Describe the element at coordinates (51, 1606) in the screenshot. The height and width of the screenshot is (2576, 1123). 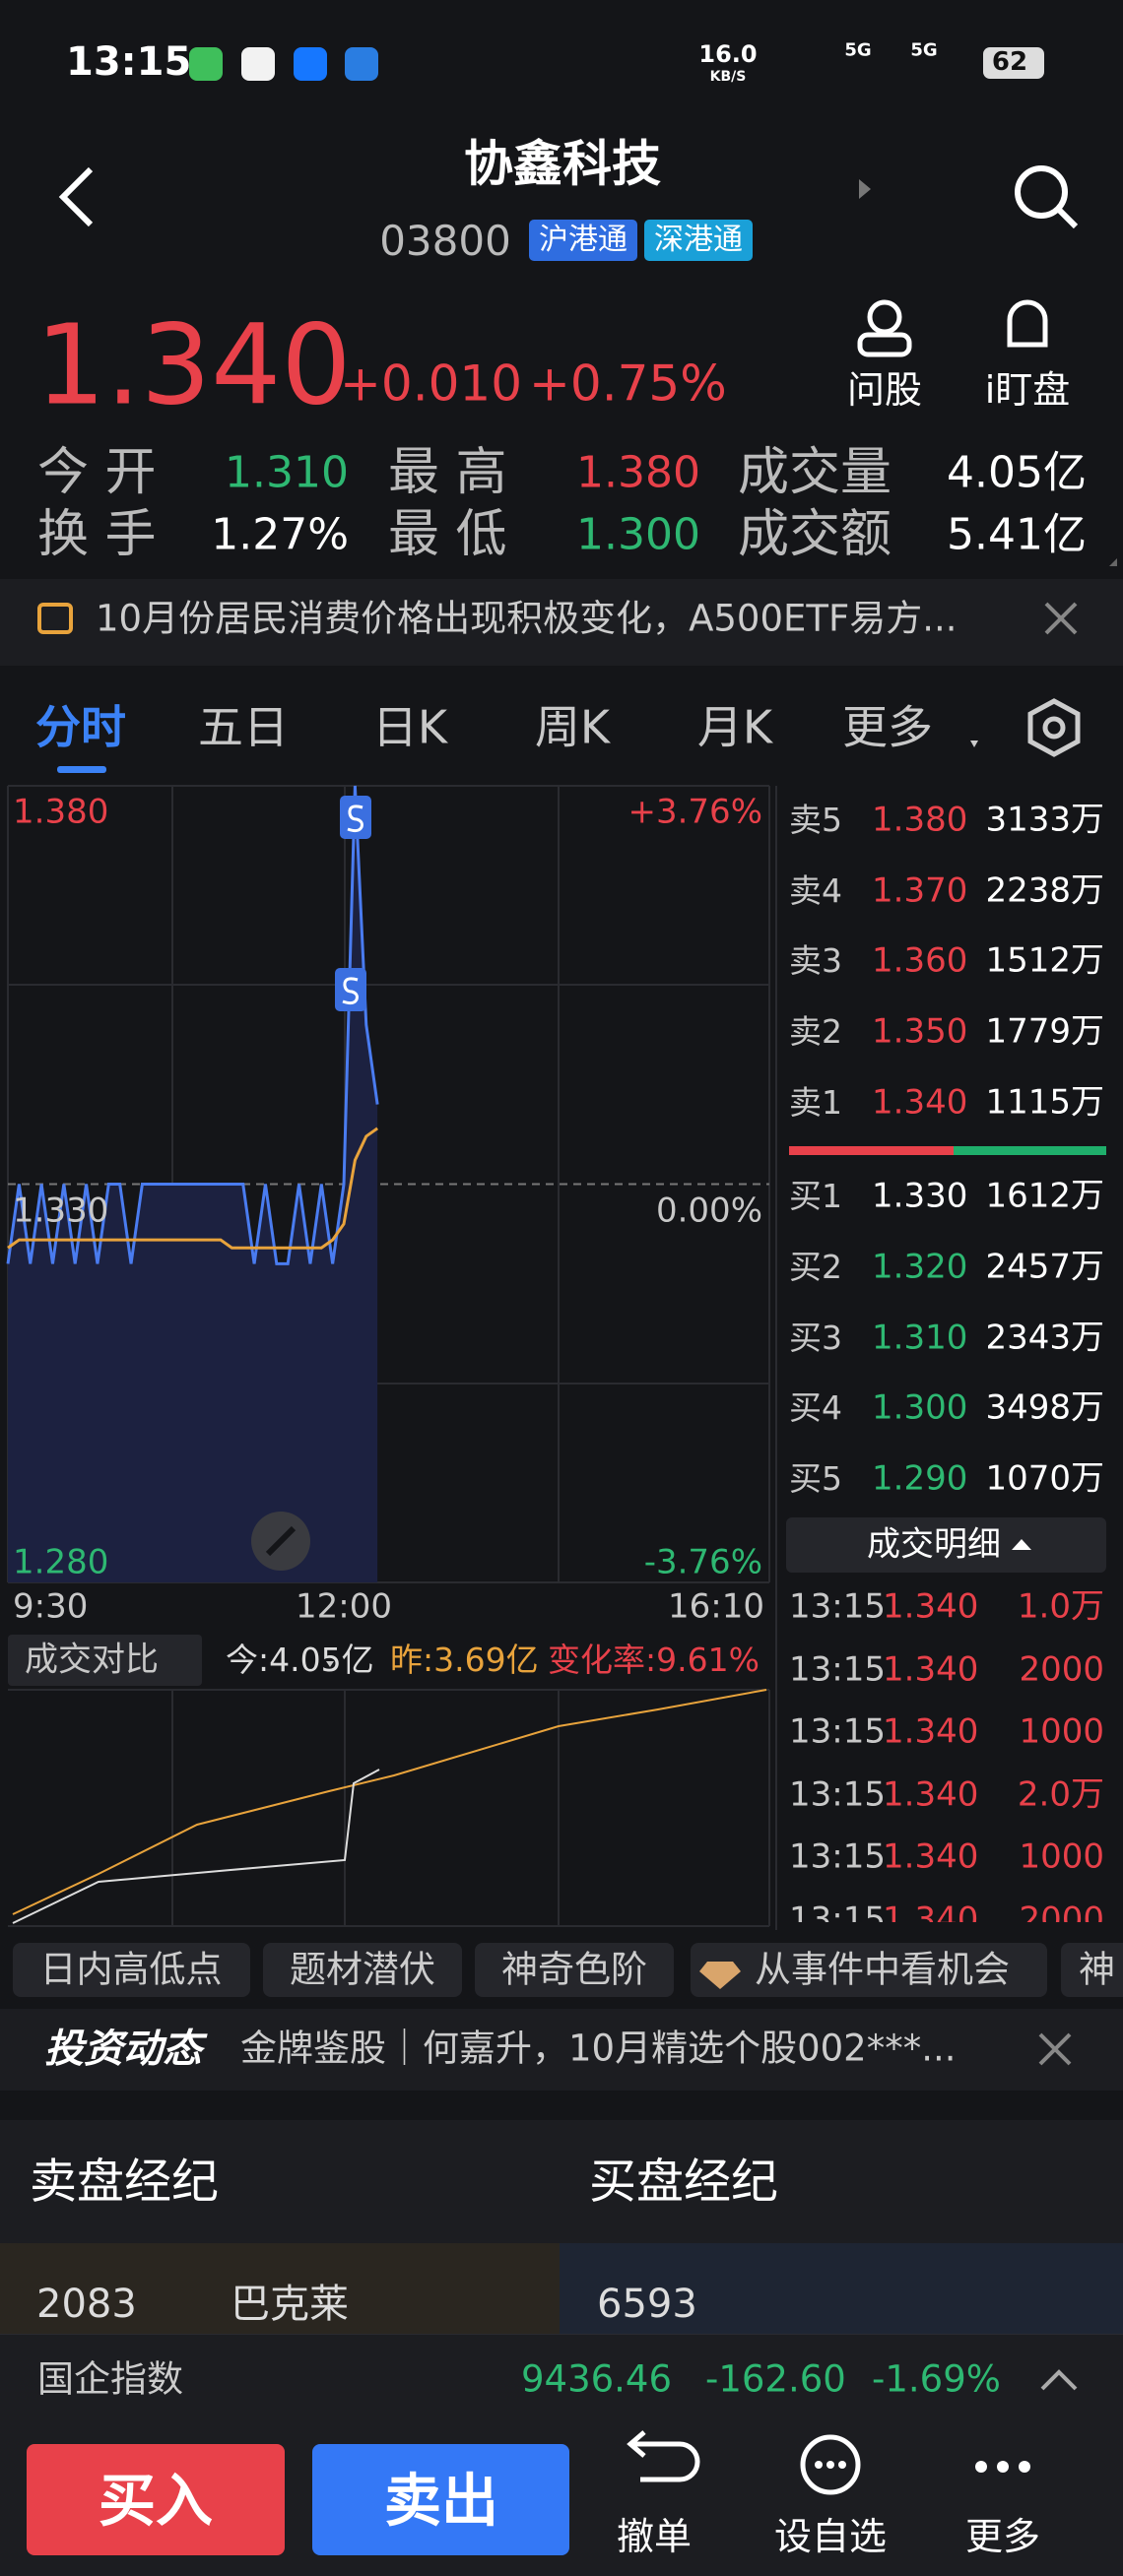
I see `x-tick-label: 9:30` at that location.